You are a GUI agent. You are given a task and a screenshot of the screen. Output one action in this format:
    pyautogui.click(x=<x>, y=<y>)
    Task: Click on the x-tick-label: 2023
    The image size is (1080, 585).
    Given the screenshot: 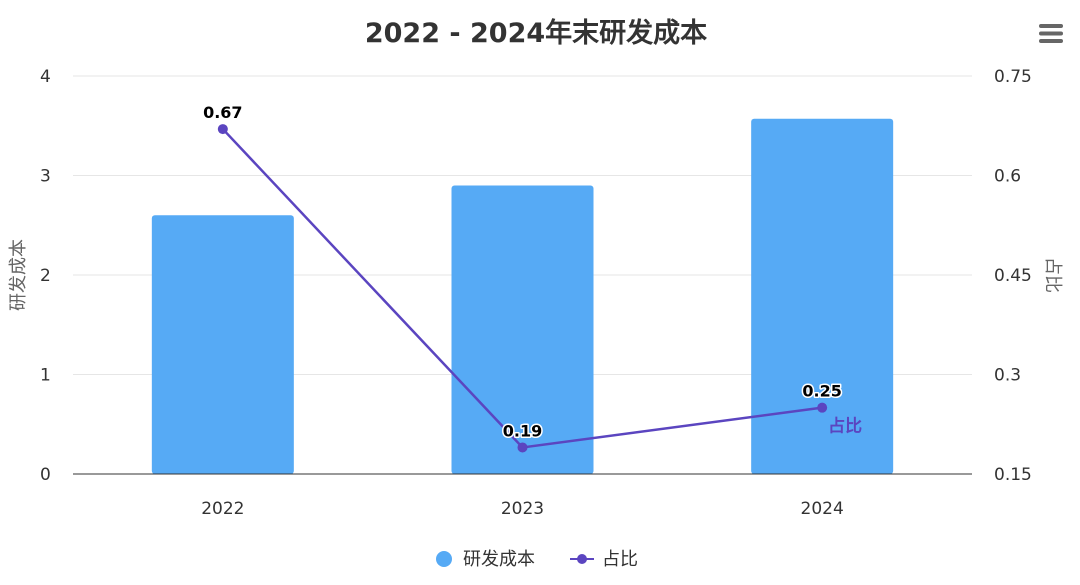 What is the action you would take?
    pyautogui.click(x=522, y=509)
    